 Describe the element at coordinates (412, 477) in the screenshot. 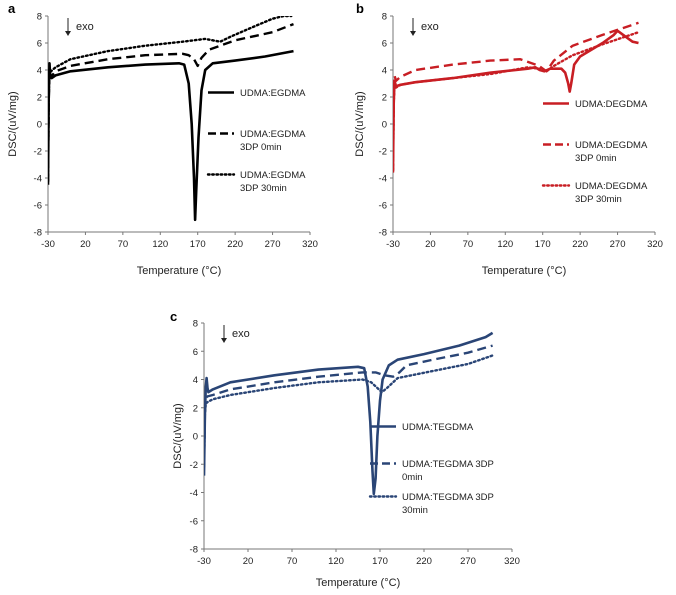

I see `legend-label: 0min` at that location.